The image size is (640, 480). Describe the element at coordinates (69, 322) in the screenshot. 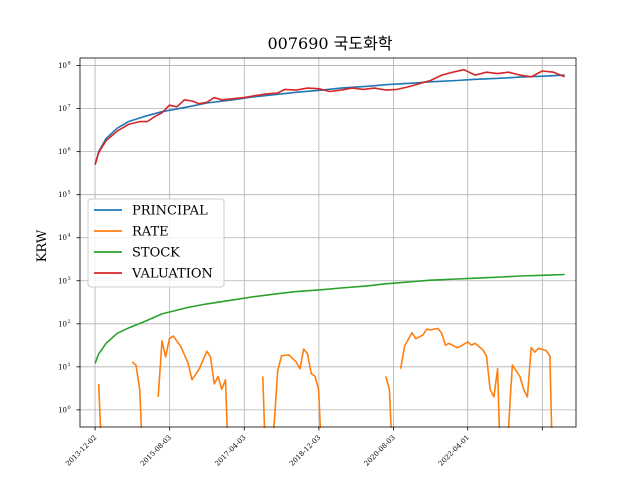

I see `y-tick-exponent: 2` at that location.